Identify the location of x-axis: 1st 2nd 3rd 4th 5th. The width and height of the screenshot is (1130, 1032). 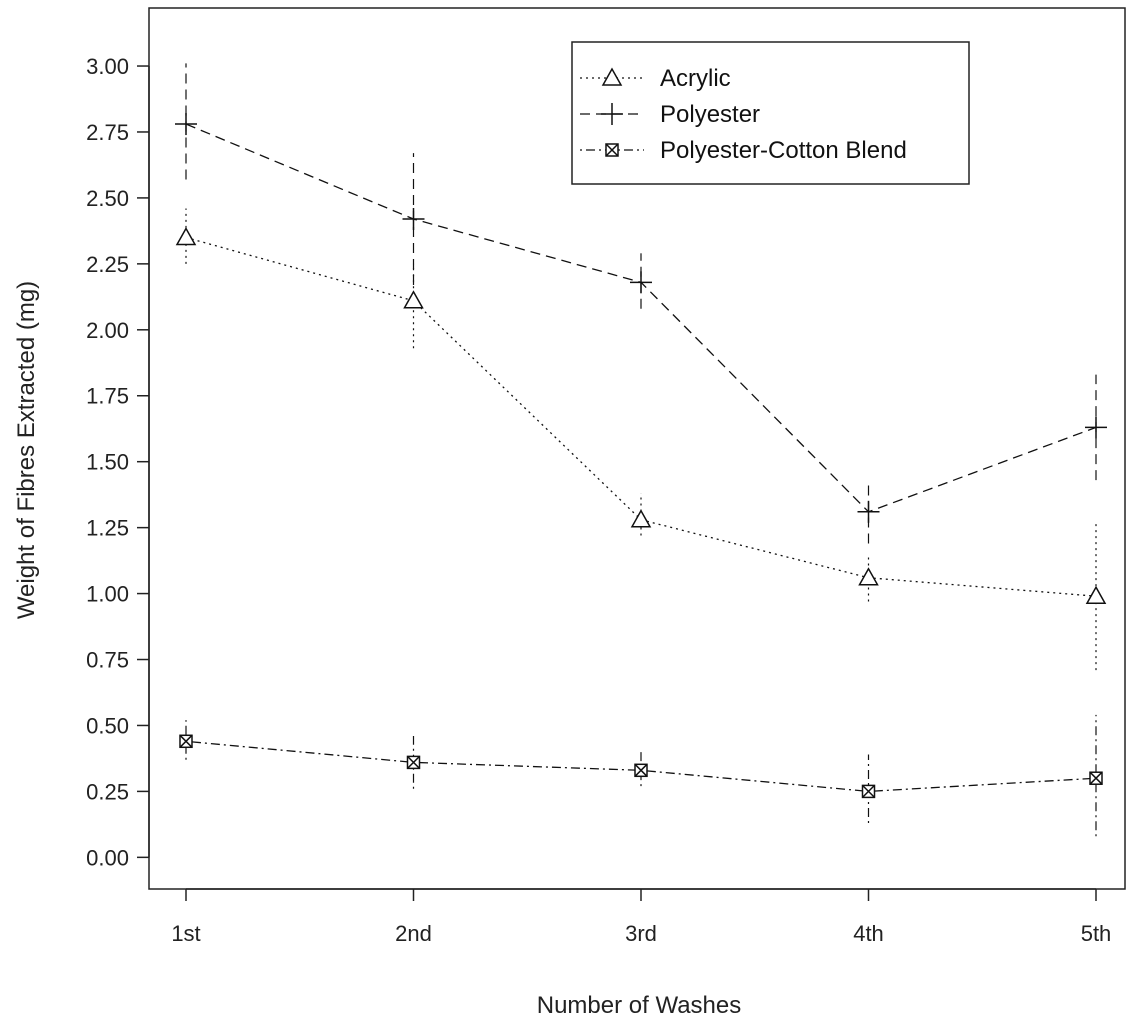
(641, 917).